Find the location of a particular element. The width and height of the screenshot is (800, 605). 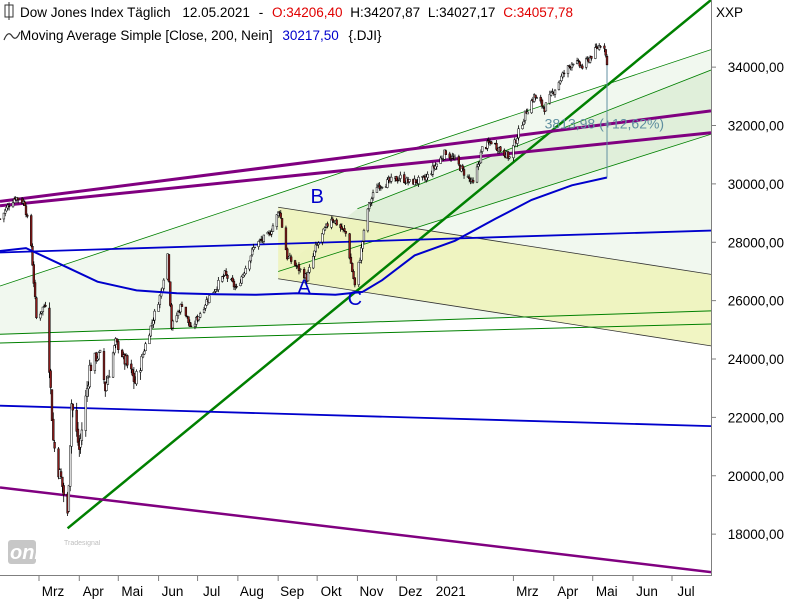

close-value: C:34057,78 is located at coordinates (538, 12).